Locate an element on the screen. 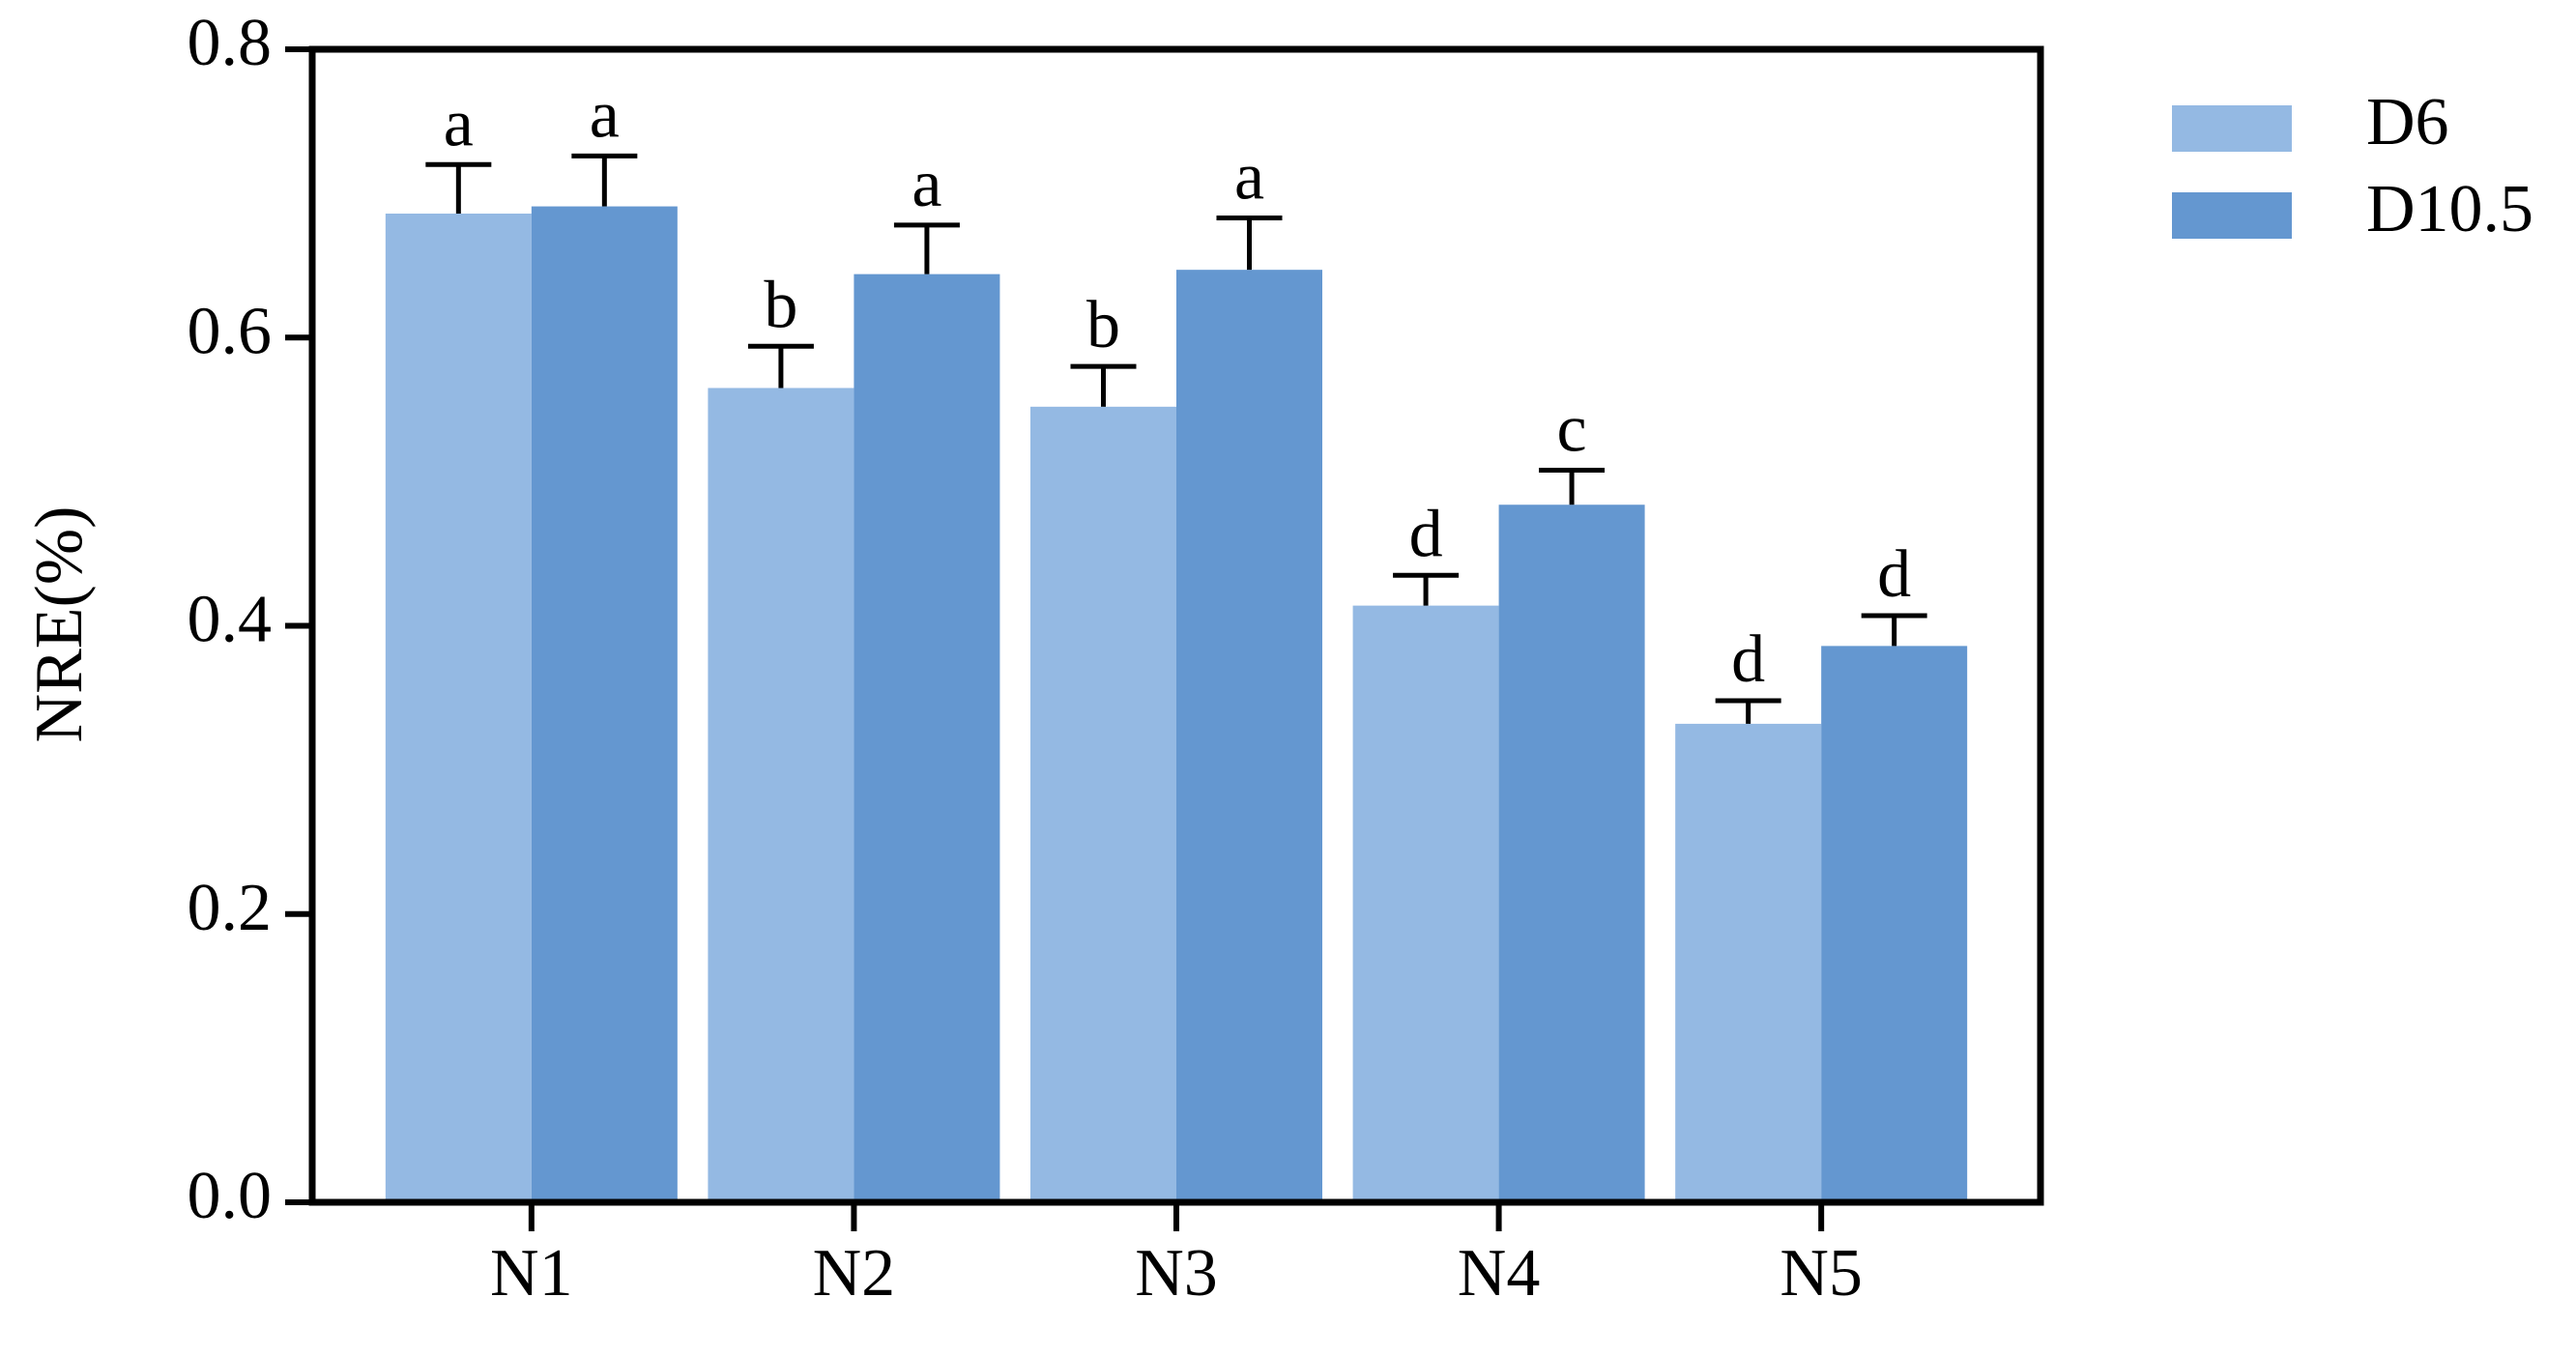 This screenshot has height=1355, width=2576. x-tick-label: N2 is located at coordinates (854, 1273).